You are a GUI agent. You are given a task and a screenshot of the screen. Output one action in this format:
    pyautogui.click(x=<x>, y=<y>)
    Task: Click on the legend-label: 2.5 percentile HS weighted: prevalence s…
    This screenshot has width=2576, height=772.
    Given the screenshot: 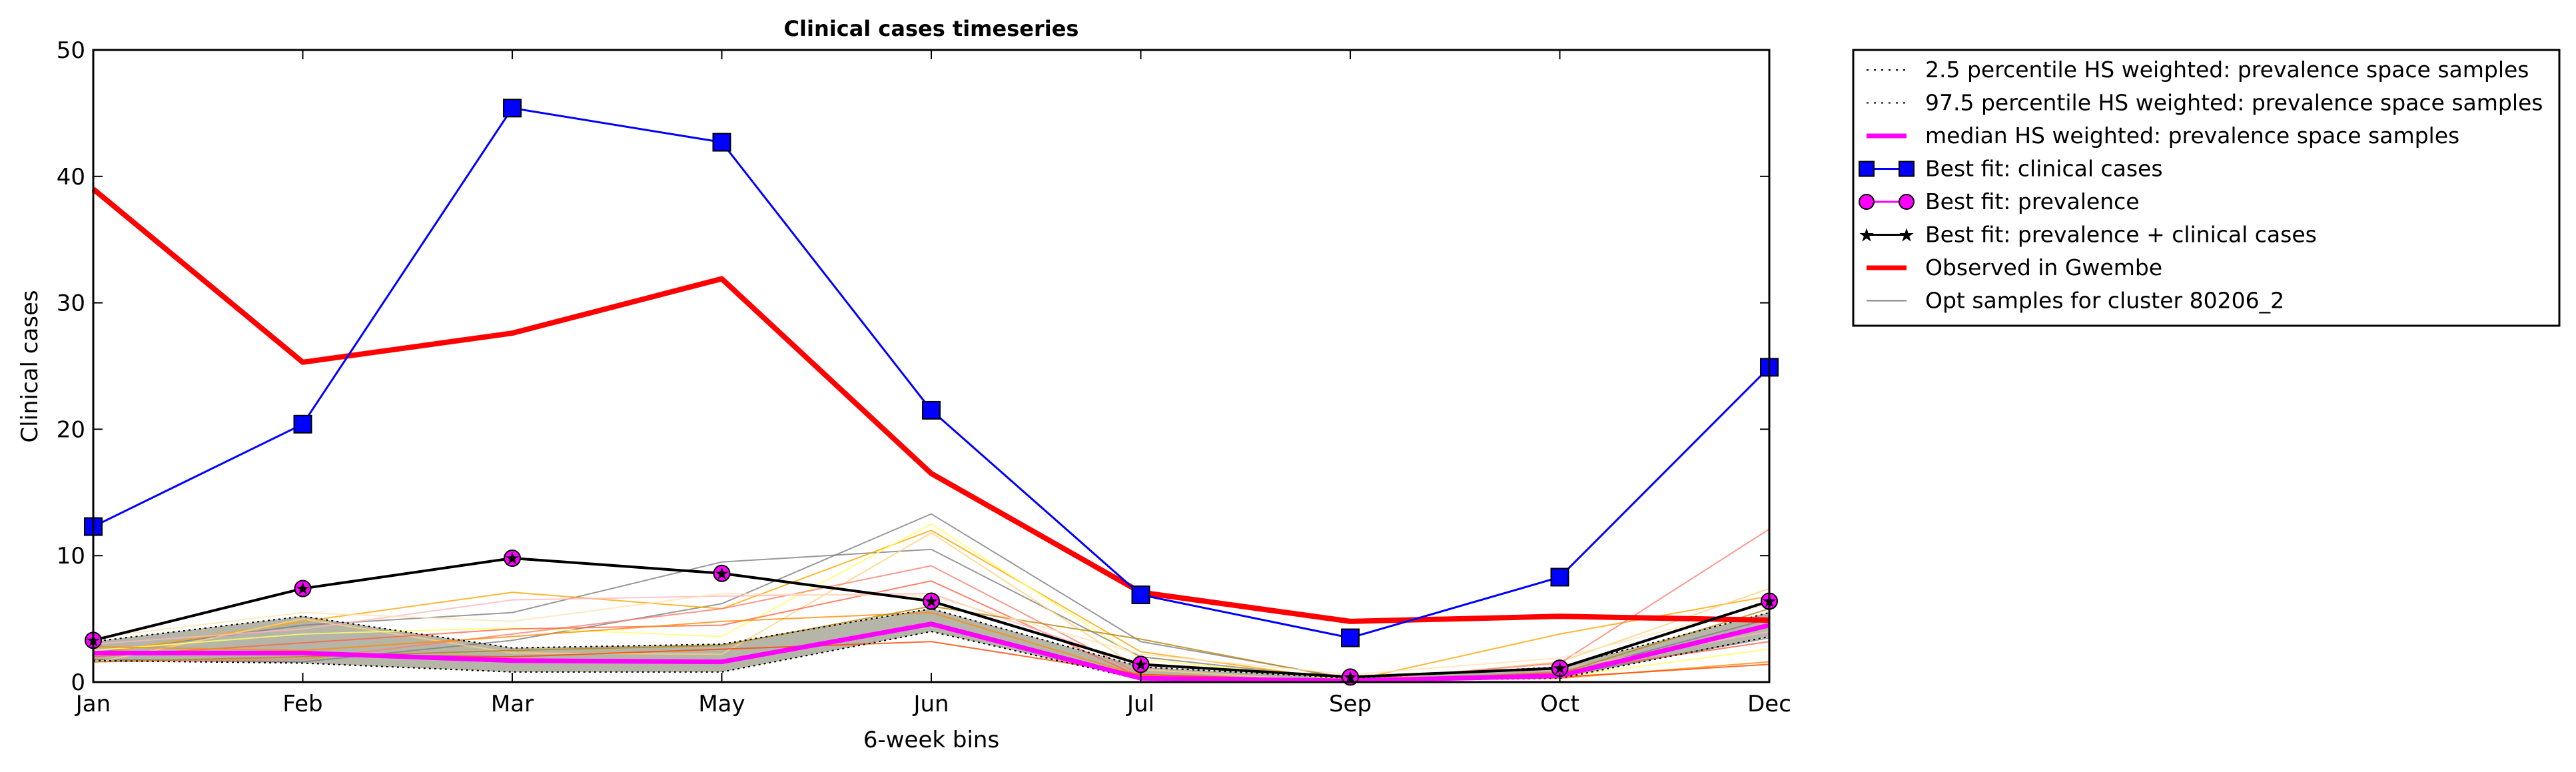 What is the action you would take?
    pyautogui.click(x=2227, y=70)
    